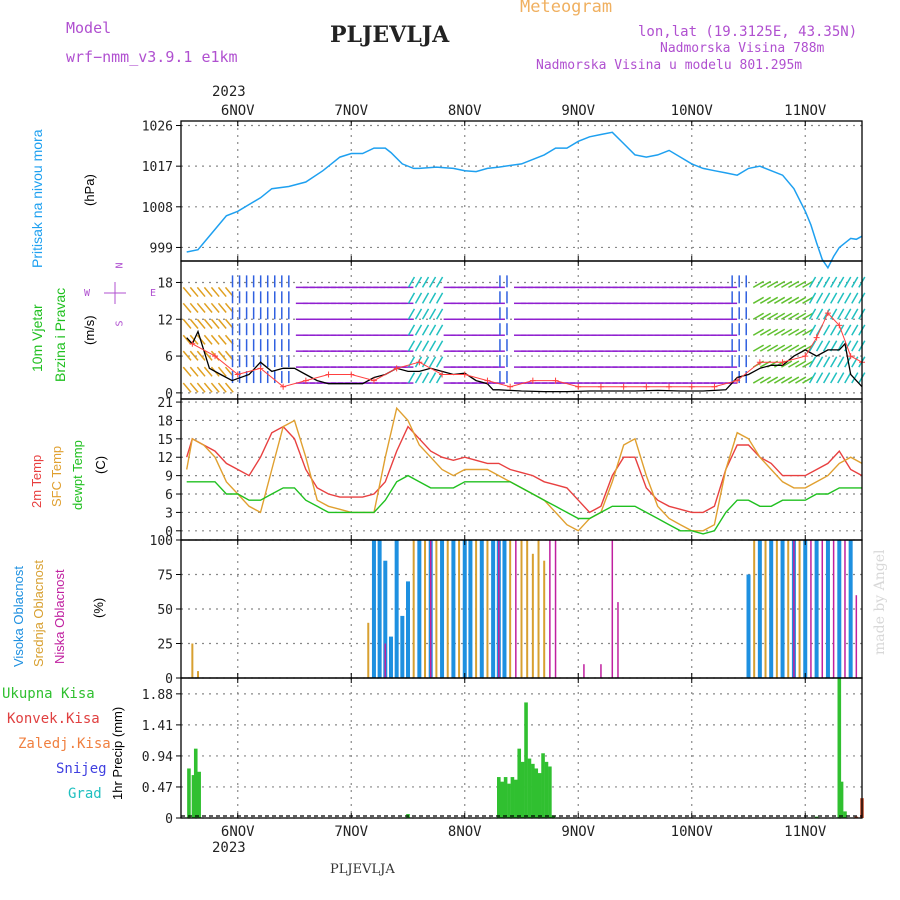 The height and width of the screenshot is (900, 900). I want to click on altitude: Nadmorska Visina 788m, so click(742, 48).